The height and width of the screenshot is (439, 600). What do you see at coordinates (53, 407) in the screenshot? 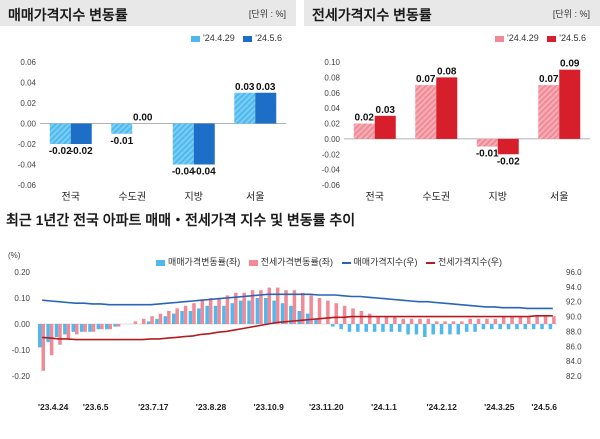
I see `x-tick-label: '23.4.24` at bounding box center [53, 407].